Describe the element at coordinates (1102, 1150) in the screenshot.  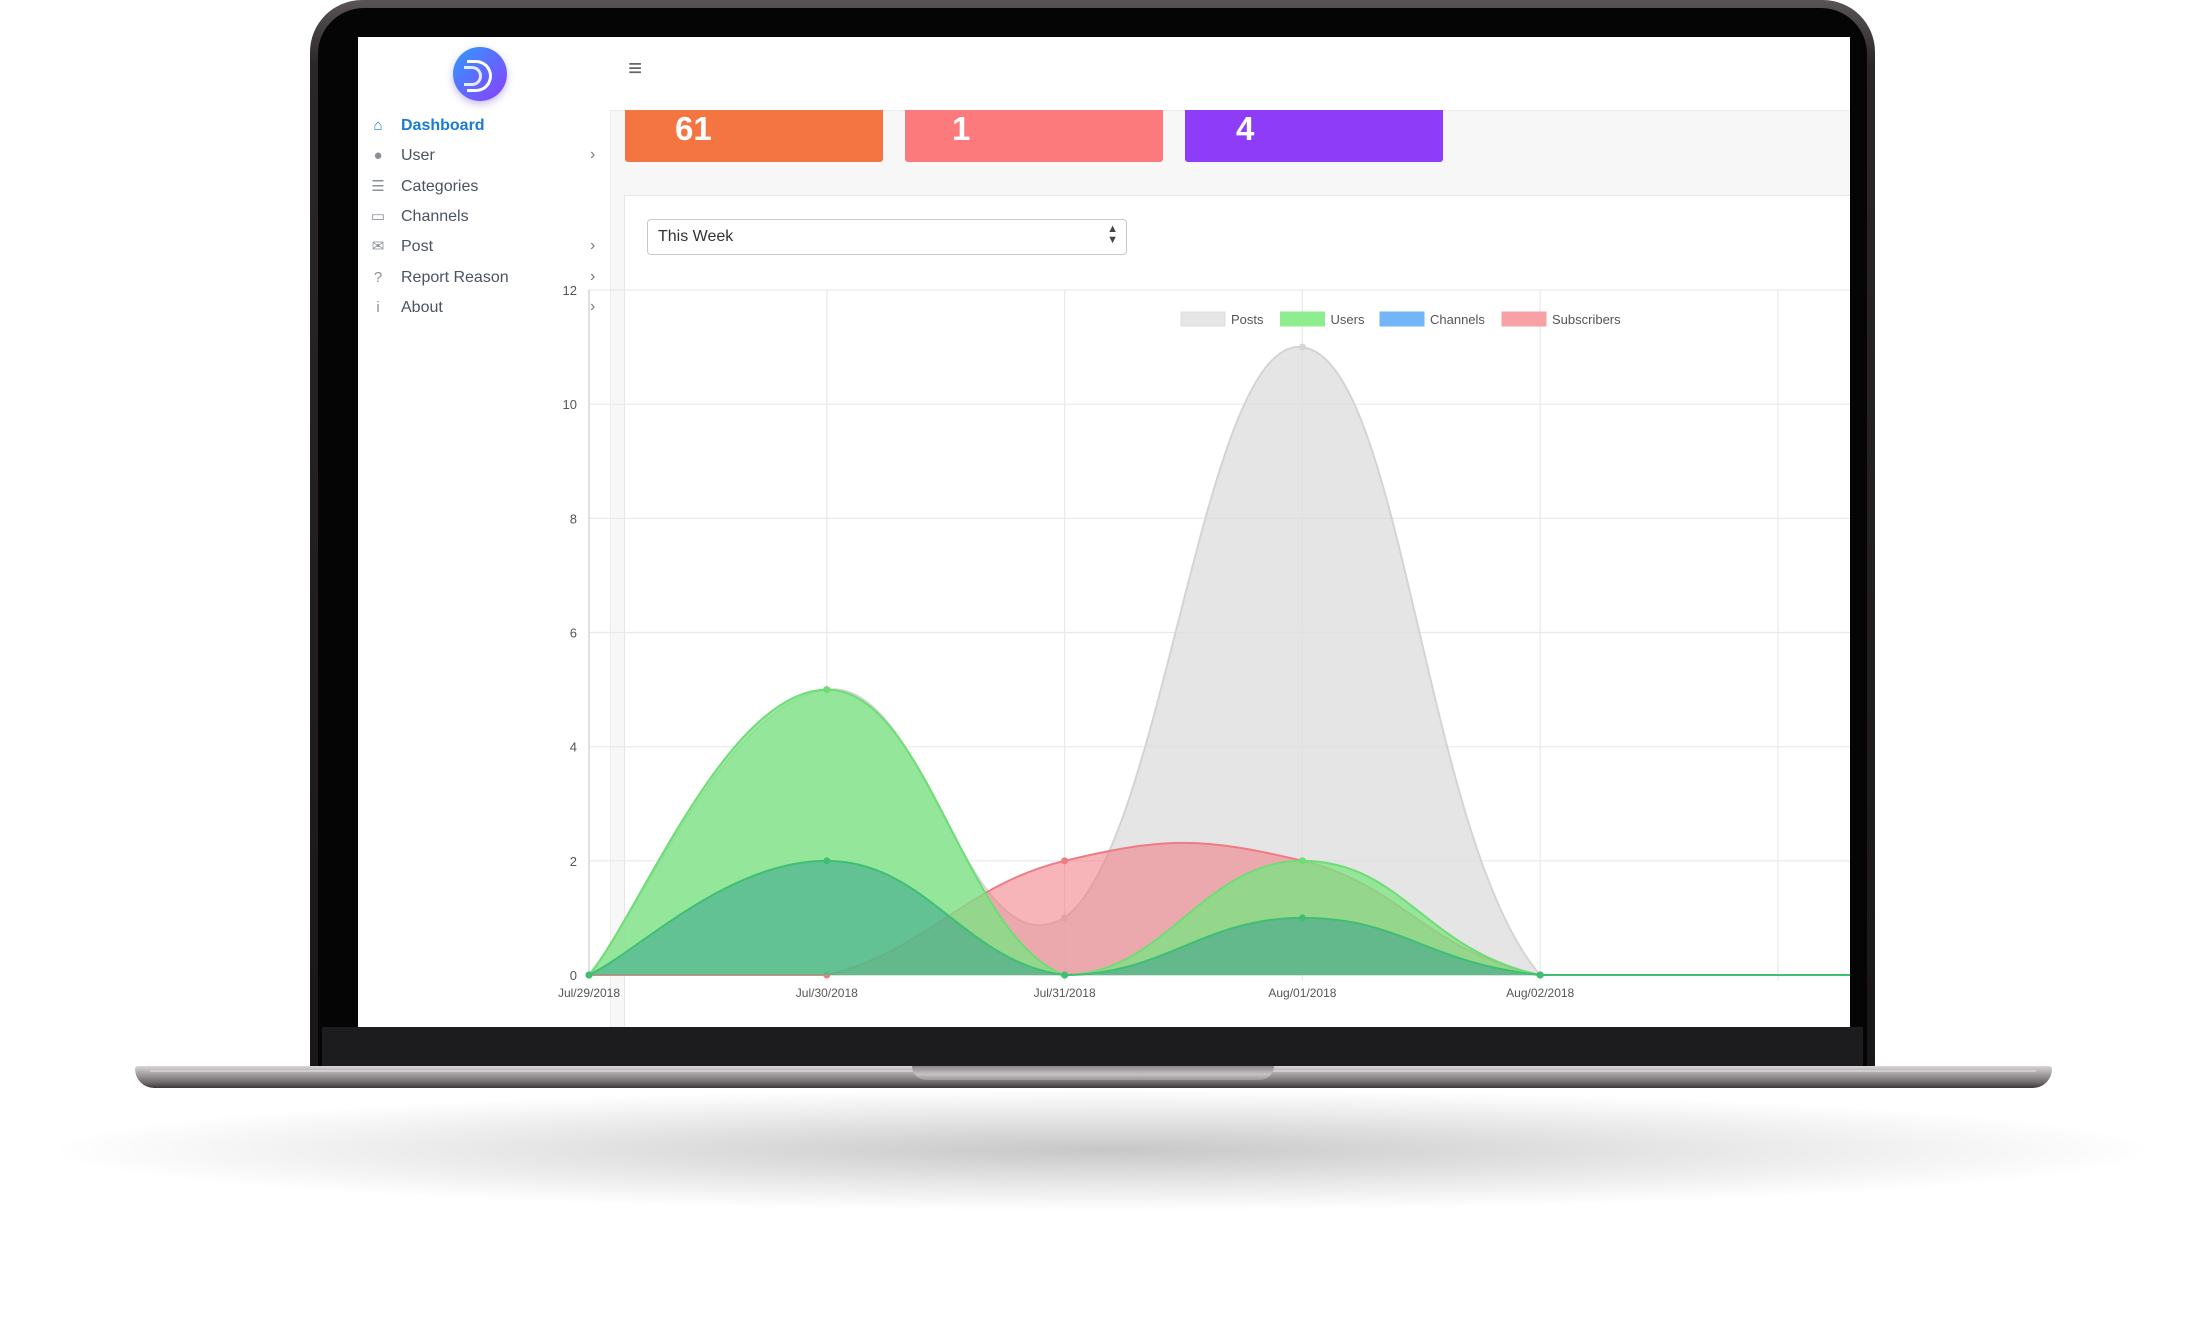
I see `laptop-shadow` at that location.